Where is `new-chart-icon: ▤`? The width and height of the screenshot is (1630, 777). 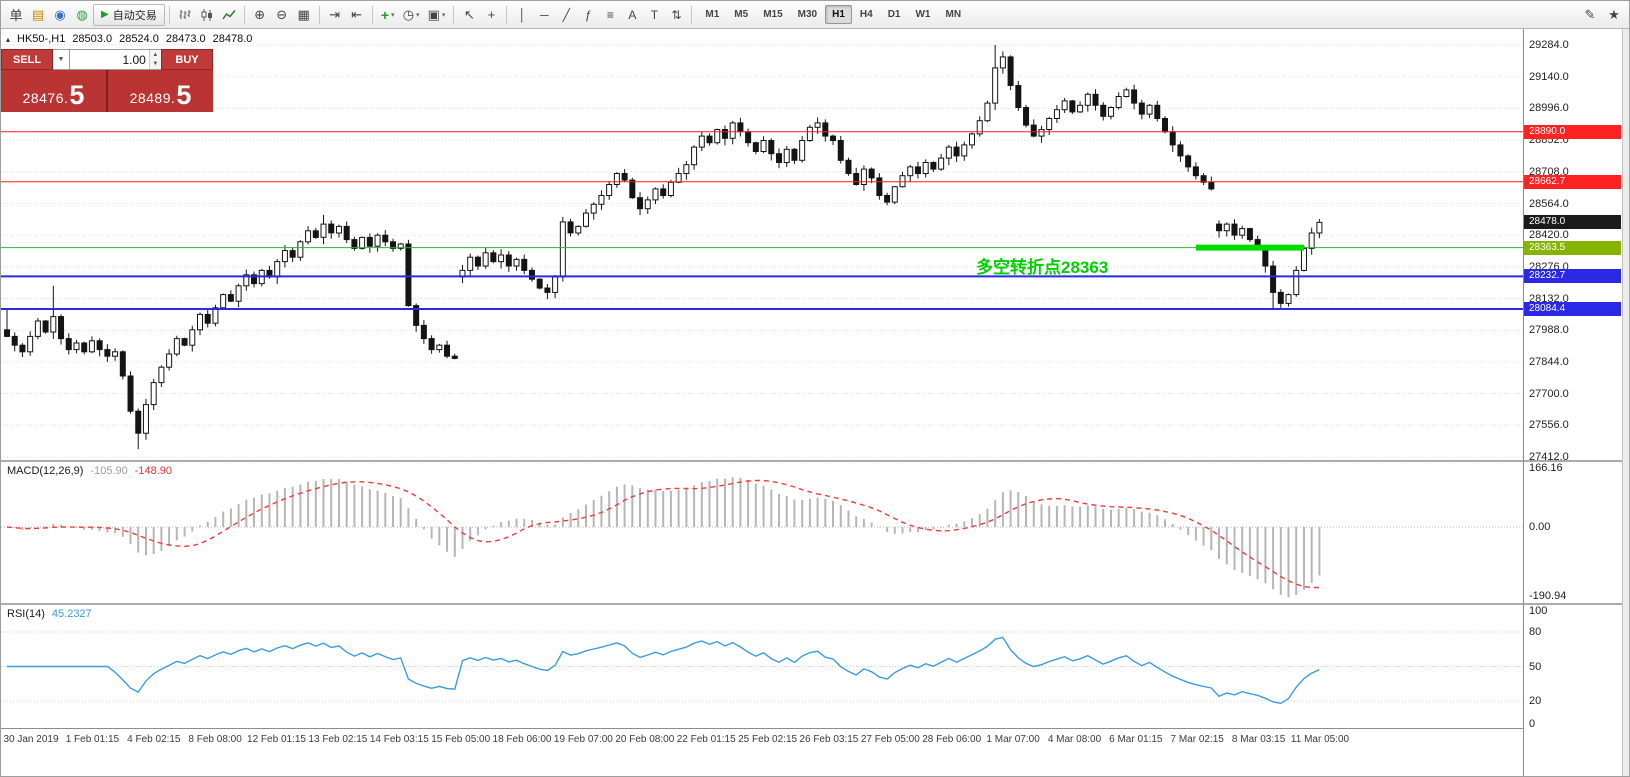
new-chart-icon: ▤ is located at coordinates (38, 15).